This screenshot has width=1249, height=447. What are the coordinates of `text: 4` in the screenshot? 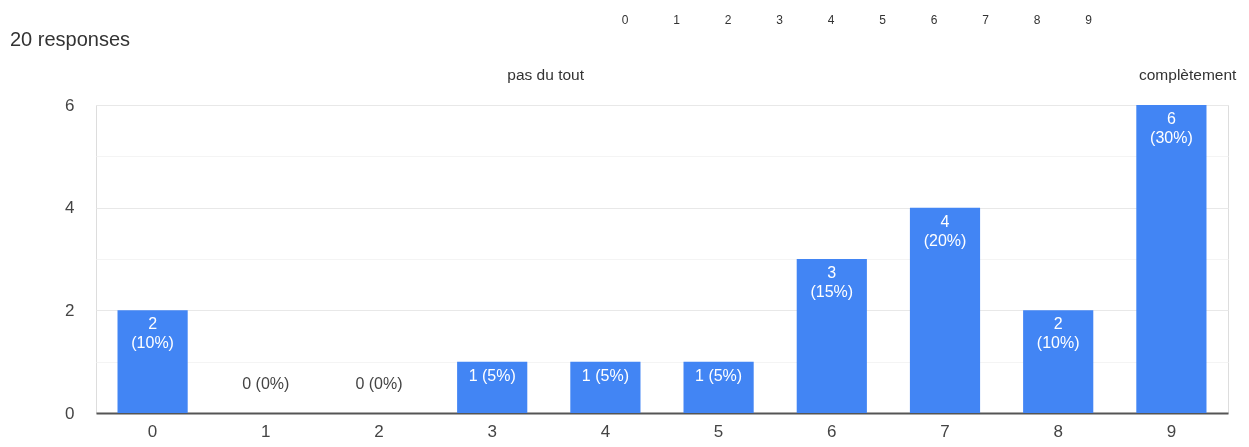 It's located at (831, 20).